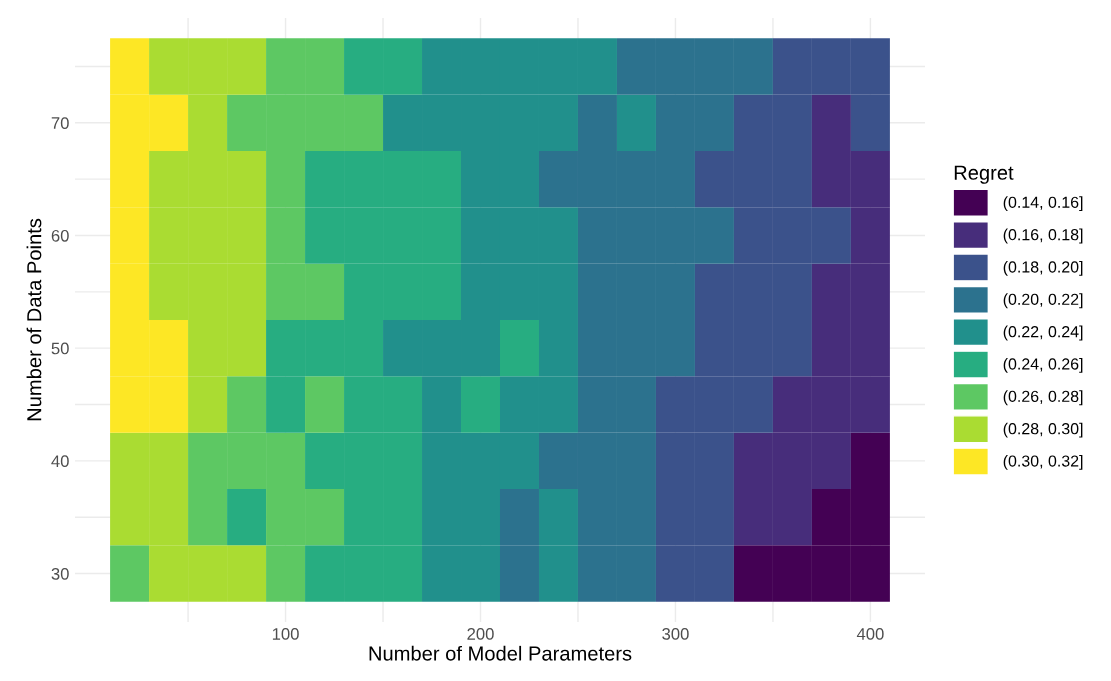 The width and height of the screenshot is (1111, 681). I want to click on color-bar-label: (0.20, 0.22], so click(1043, 301).